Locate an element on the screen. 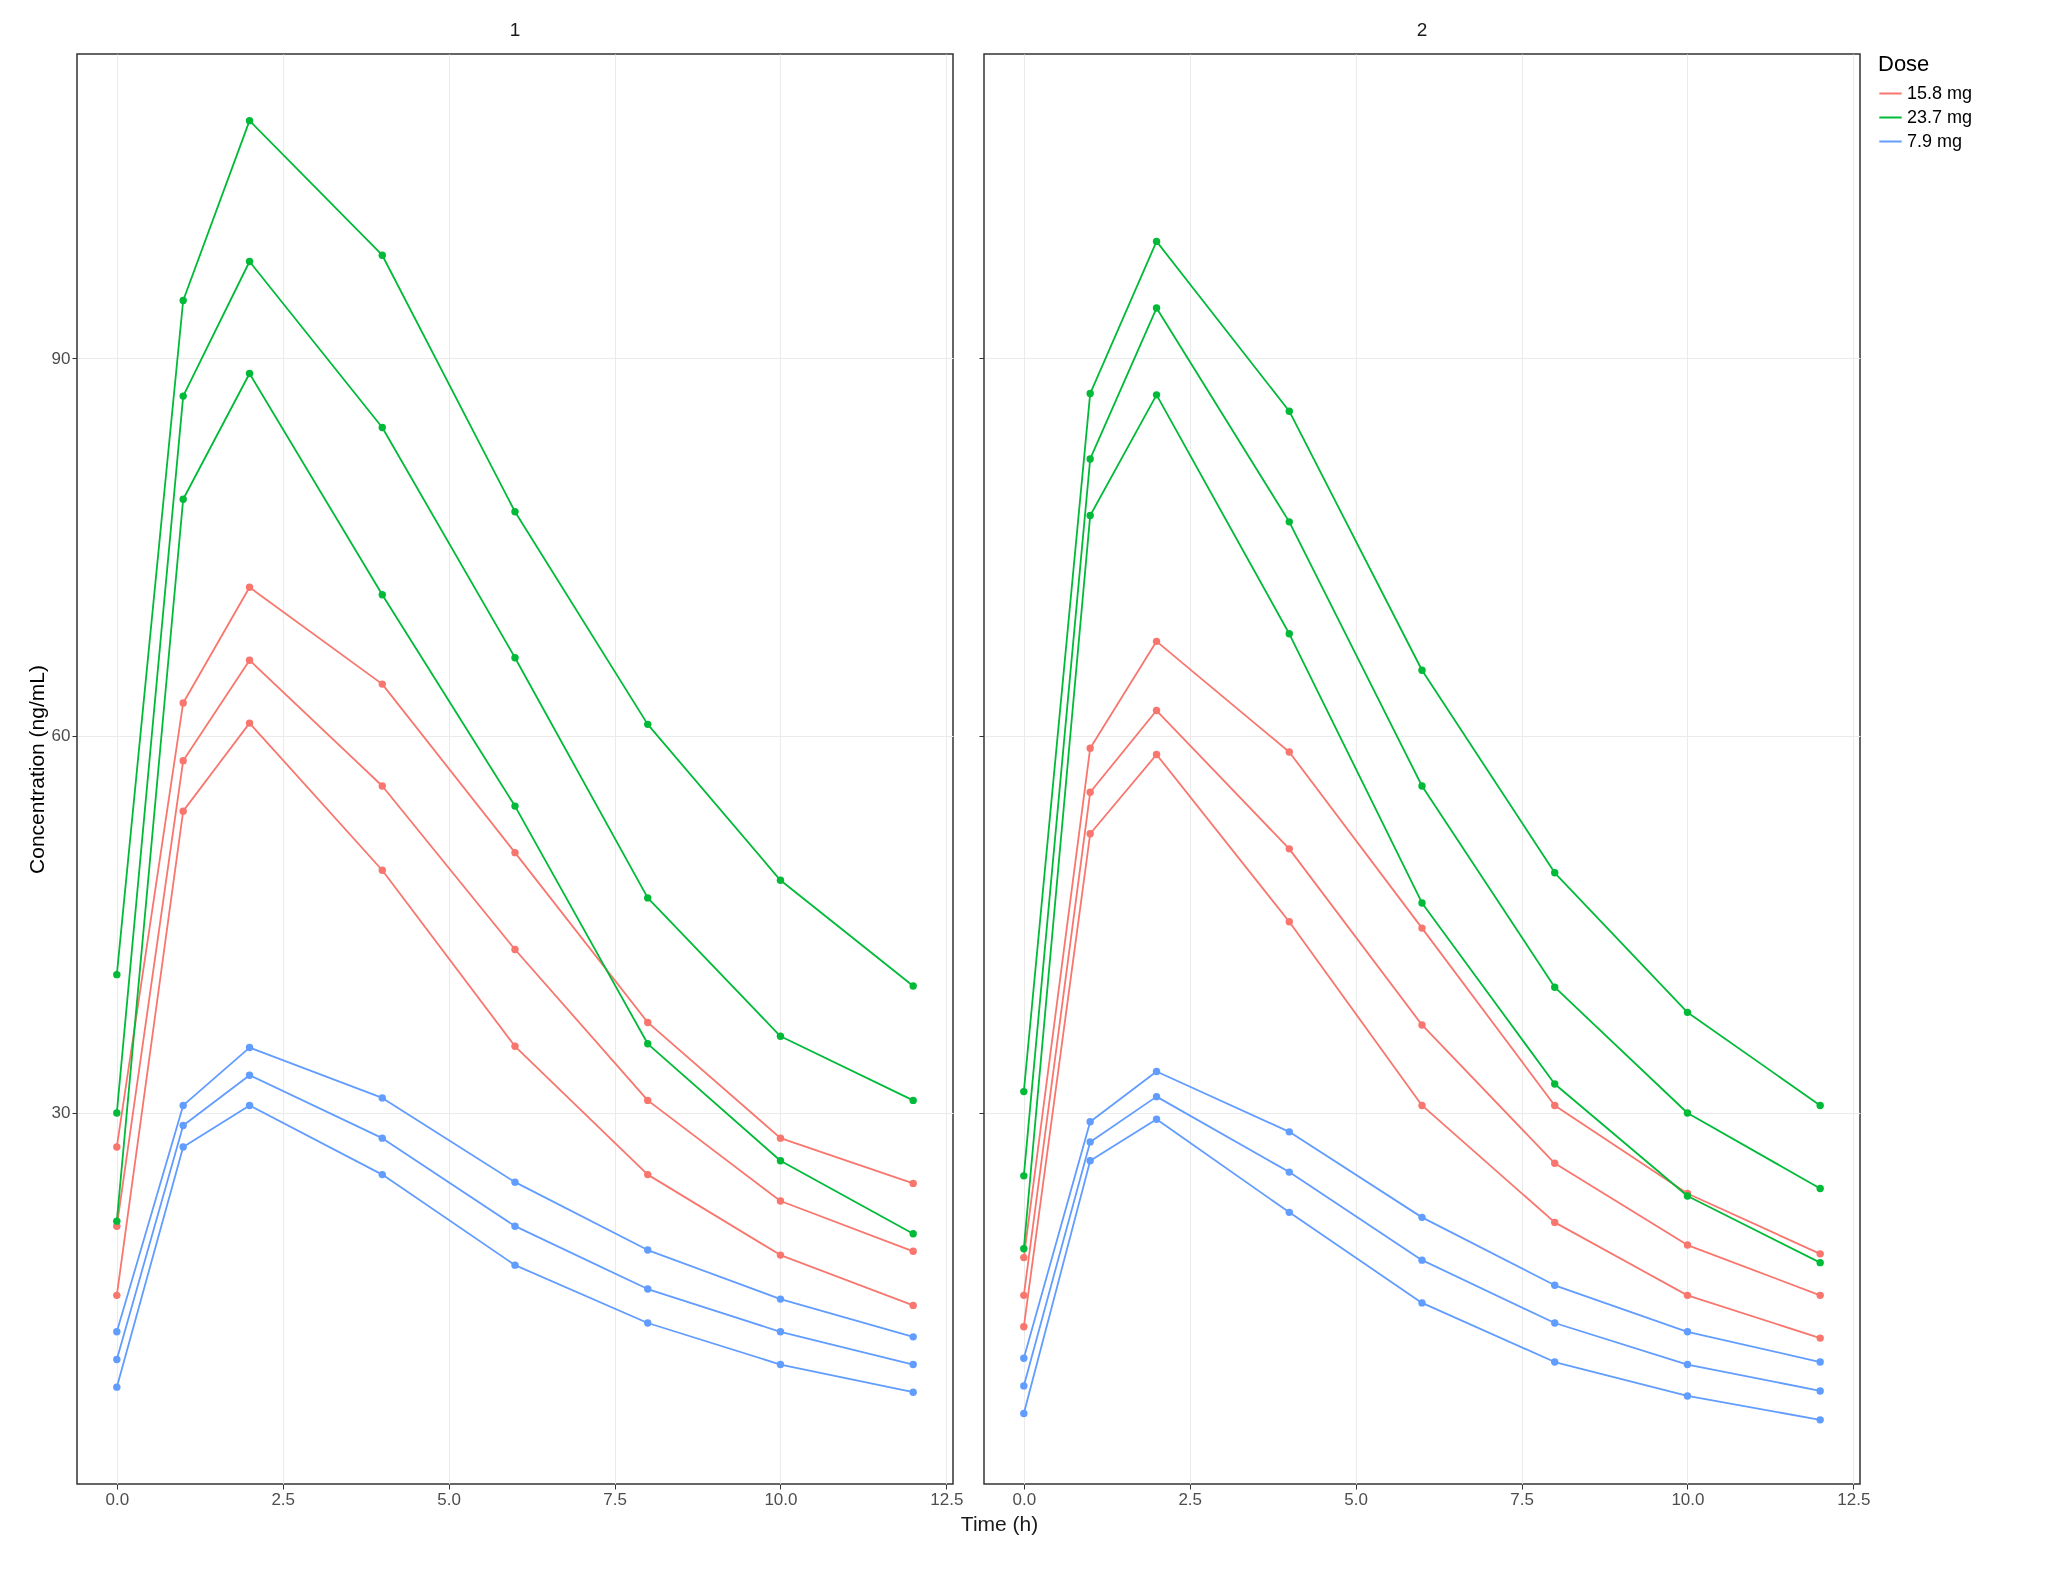 The width and height of the screenshot is (2061, 1575). legend-label: 7.9 mg is located at coordinates (1935, 140).